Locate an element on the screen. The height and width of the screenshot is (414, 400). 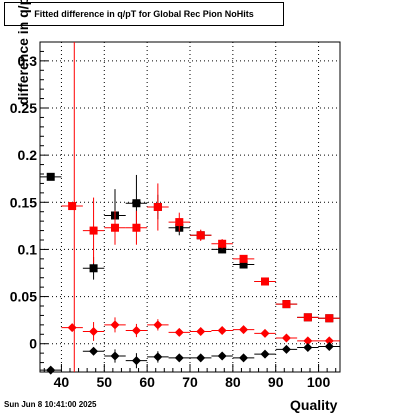
x-tick-label: 60 is located at coordinates (147, 382).